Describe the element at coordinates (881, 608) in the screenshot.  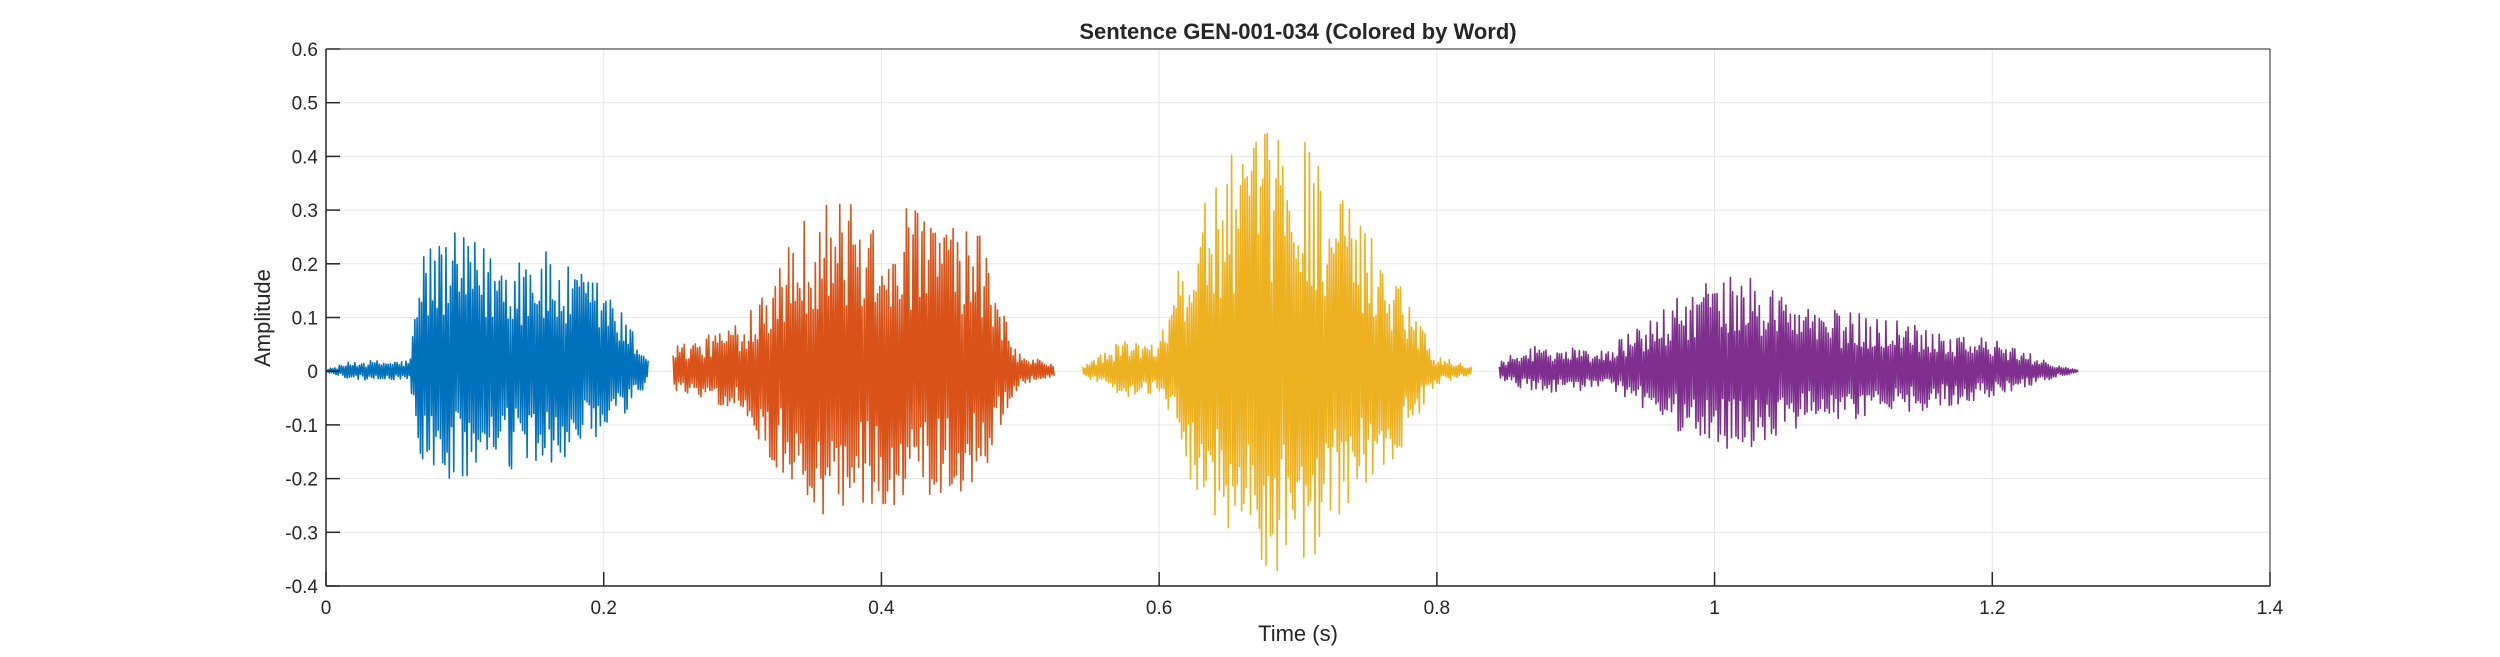
I see `x-tick-label: 0.4` at that location.